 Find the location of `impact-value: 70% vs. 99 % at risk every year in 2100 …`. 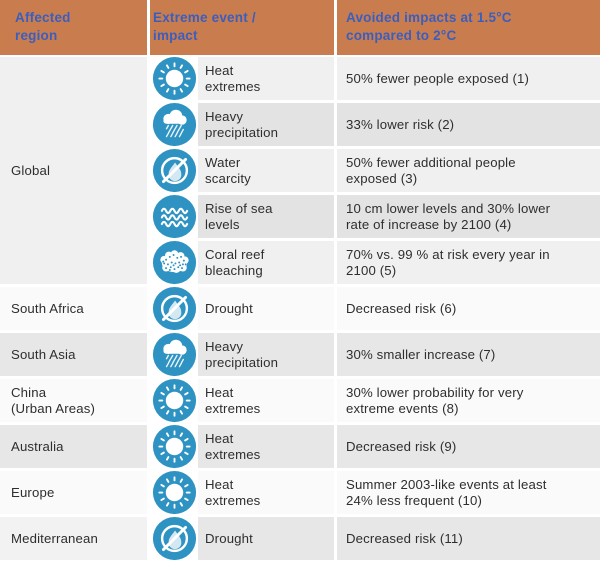

impact-value: 70% vs. 99 % at risk every year in 2100 … is located at coordinates (468, 262).